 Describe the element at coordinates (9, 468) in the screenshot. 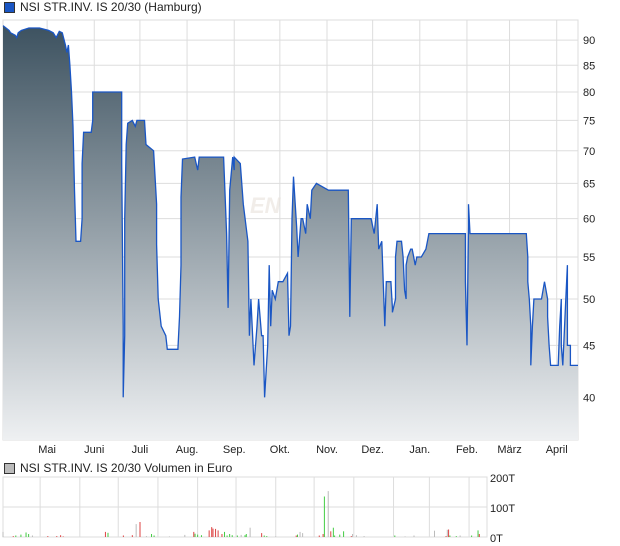

I see `volume-legend-swatch` at that location.